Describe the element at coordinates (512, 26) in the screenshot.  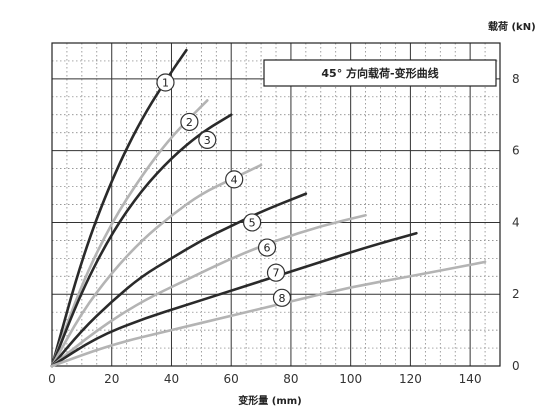
I see `y-axis-title: 载荷 (kN)` at that location.